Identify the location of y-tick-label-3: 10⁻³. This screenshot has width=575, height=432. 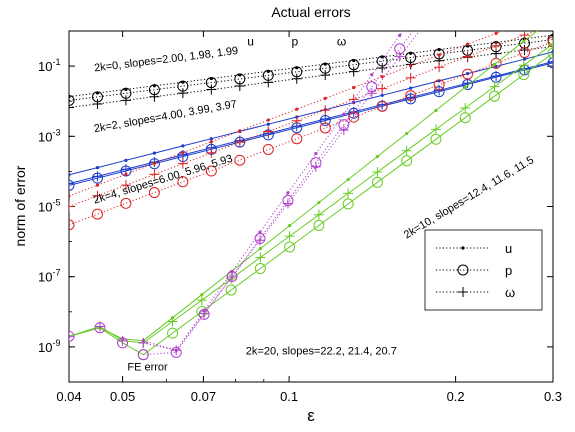
(49, 135).